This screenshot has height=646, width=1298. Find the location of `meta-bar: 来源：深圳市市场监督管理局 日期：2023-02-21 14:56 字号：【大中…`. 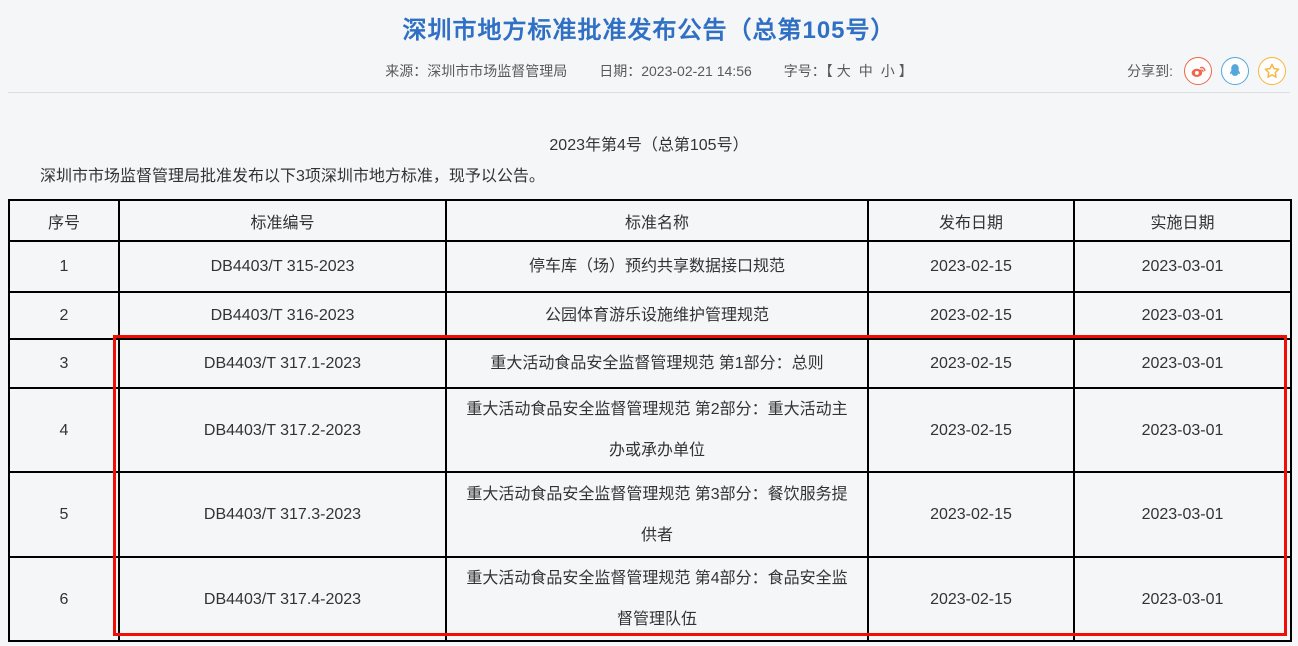

meta-bar: 来源：深圳市市场监督管理局 日期：2023-02-21 14:56 字号：【大中… is located at coordinates (649, 71).